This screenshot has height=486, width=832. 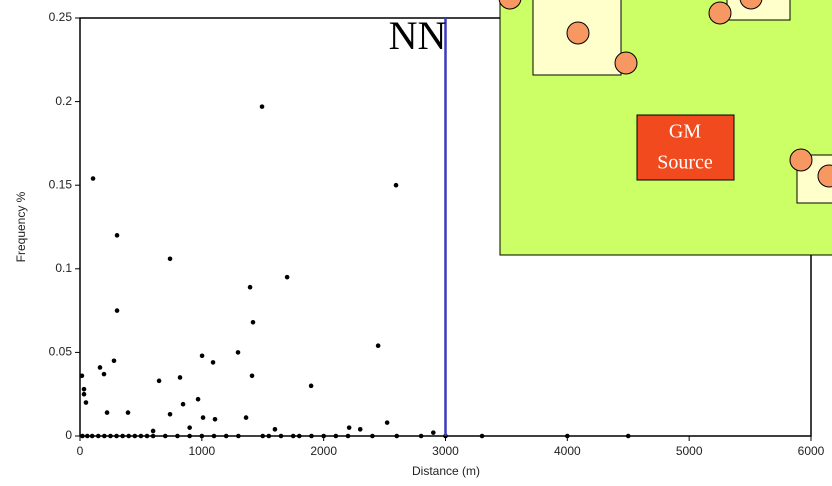 What do you see at coordinates (689, 451) in the screenshot?
I see `x-tick-label: 5000` at bounding box center [689, 451].